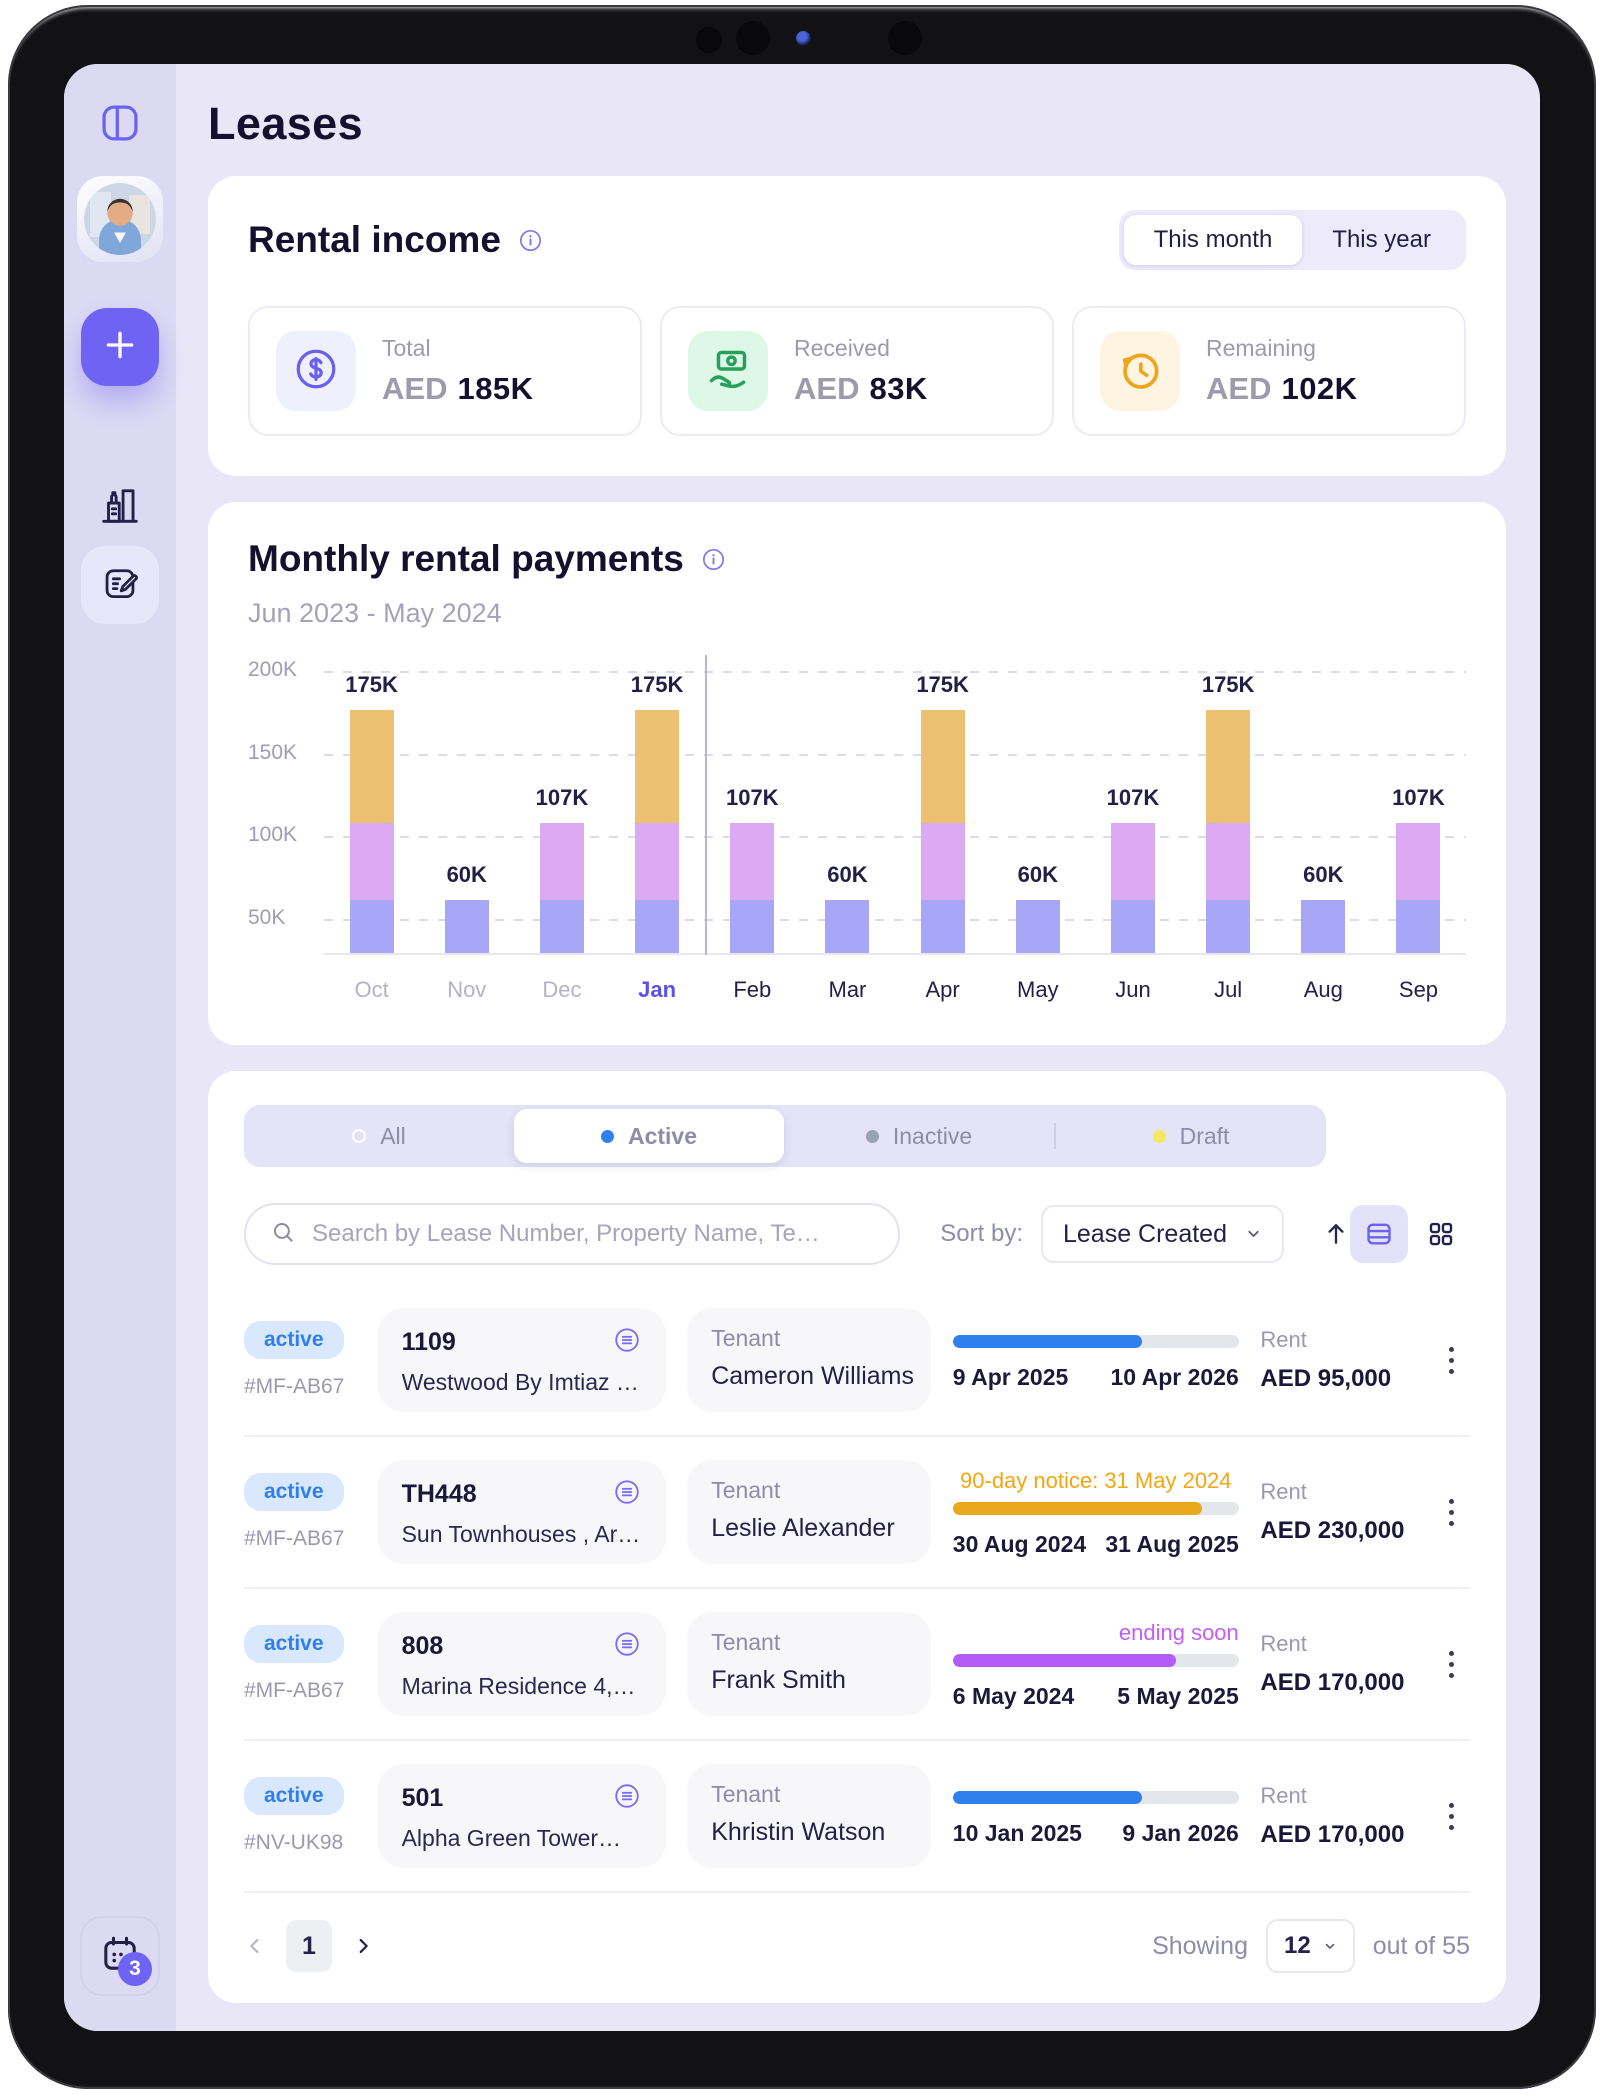 The width and height of the screenshot is (1604, 2095). I want to click on chart-x-axis: Oct Nov Dec Jan Feb Mar Apr May Jun Jul Aug Sep, so click(895, 990).